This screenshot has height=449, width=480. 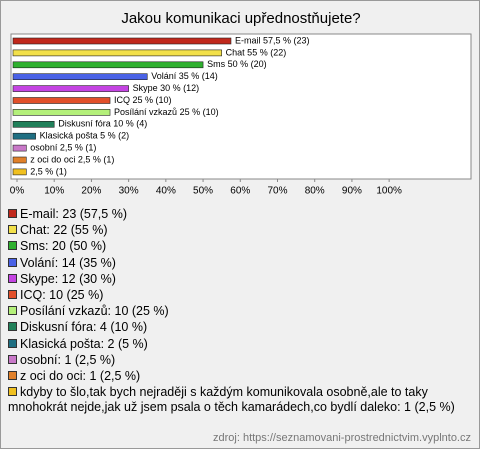 I want to click on legend-item: Posílání vzkazů: 10 (25 %), so click(x=239, y=311).